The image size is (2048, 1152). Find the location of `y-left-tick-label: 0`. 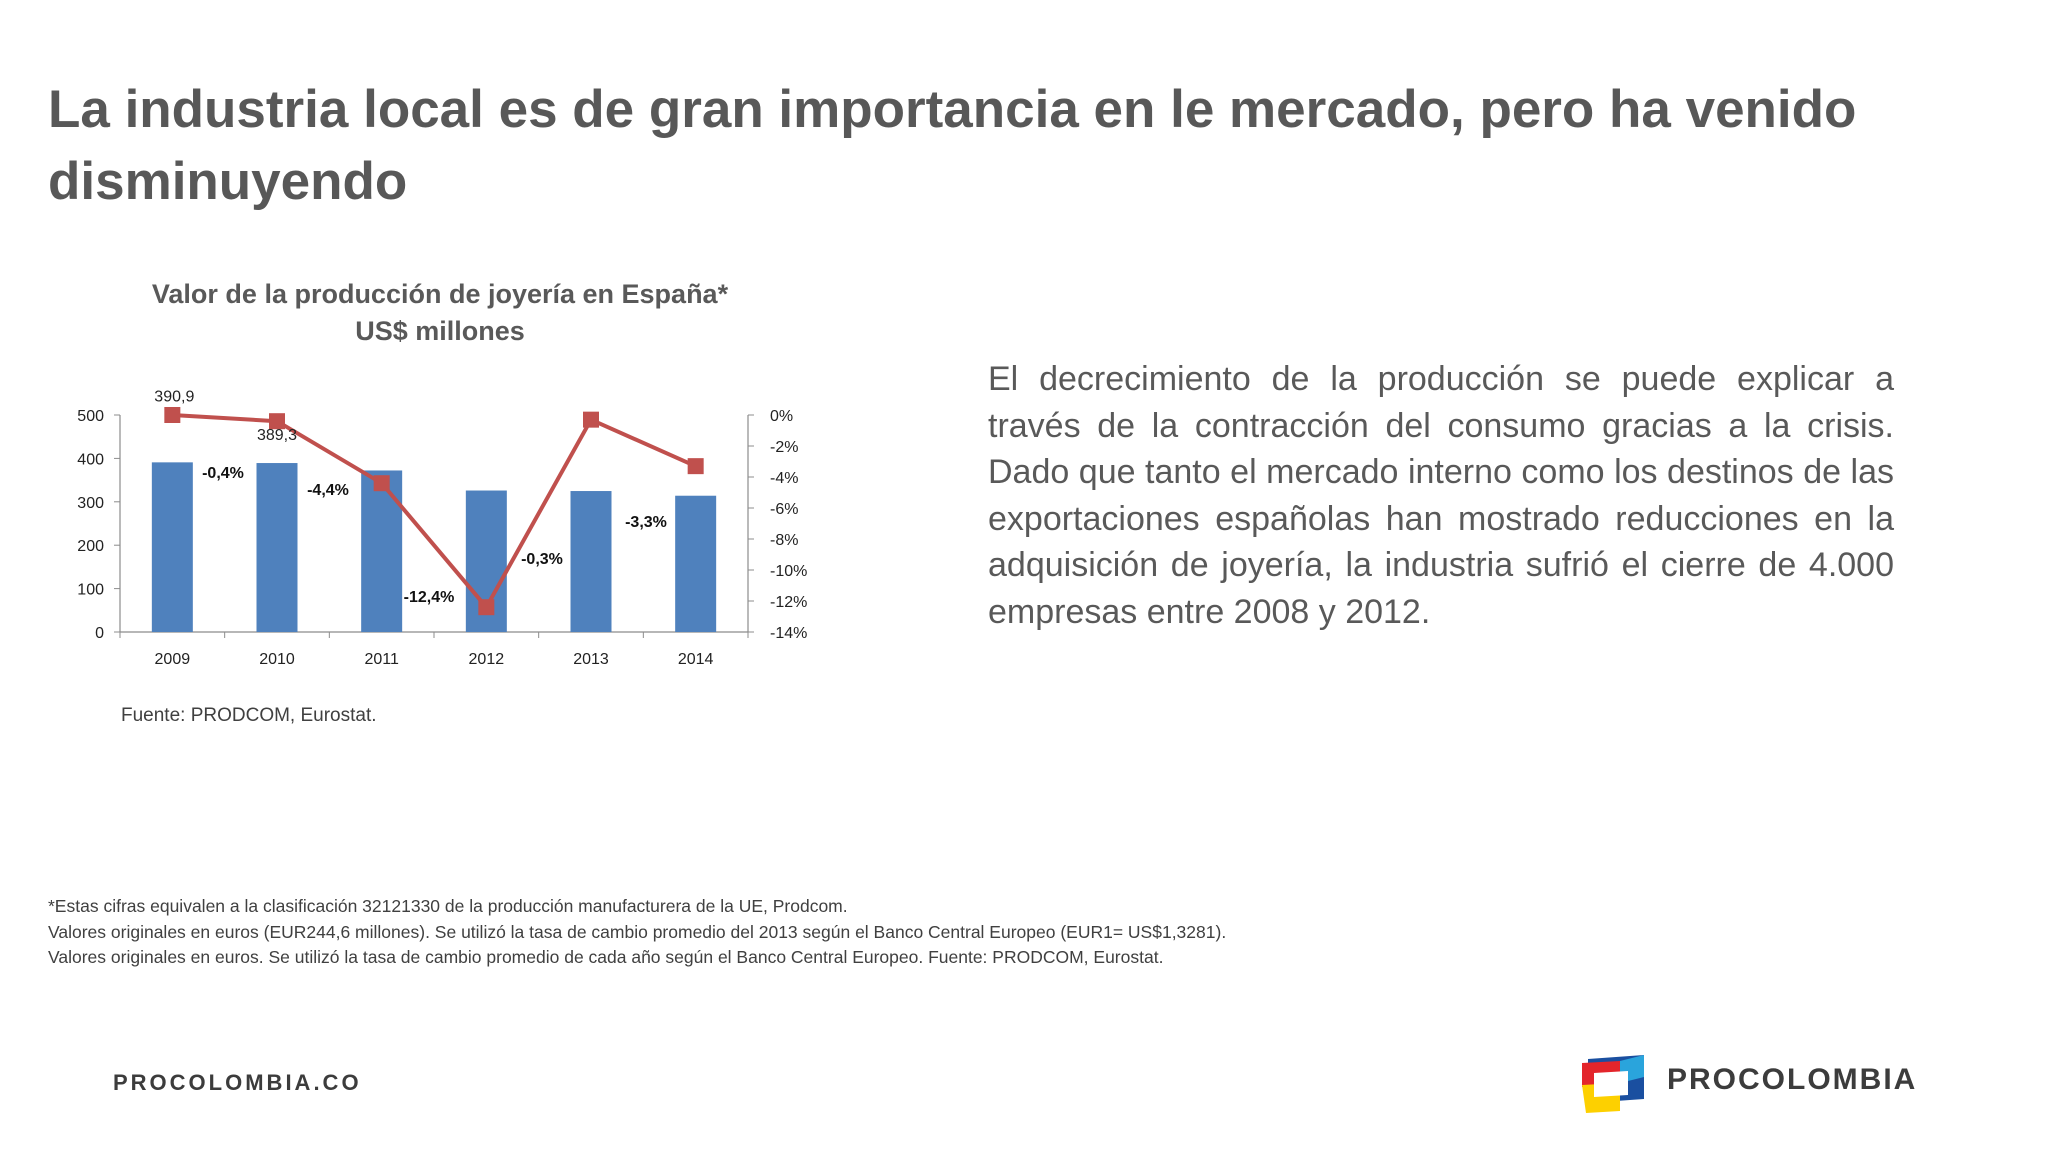

y-left-tick-label: 0 is located at coordinates (99, 633).